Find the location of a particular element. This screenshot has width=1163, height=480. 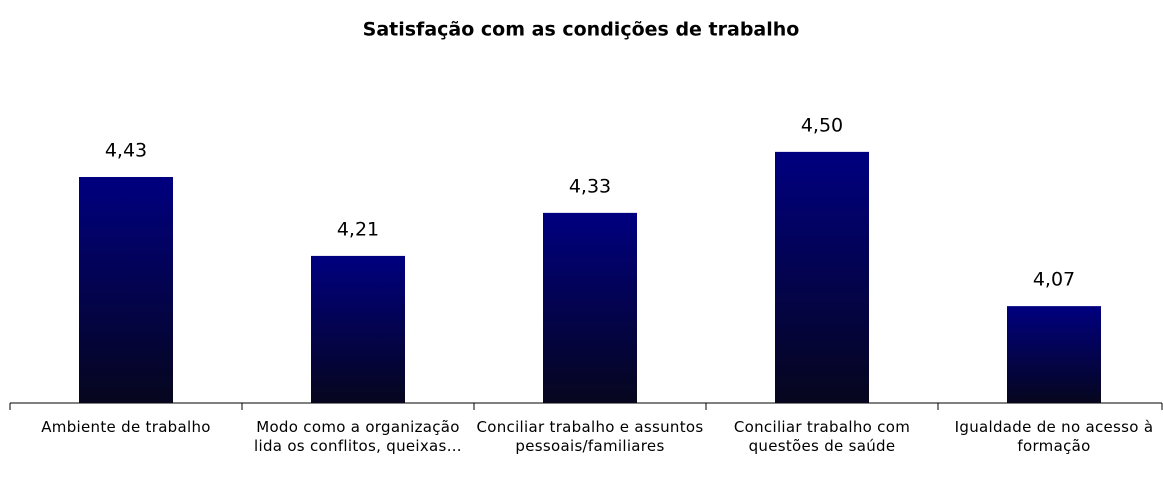

x-tick-label: Ambiente de trabalho is located at coordinates (126, 427).